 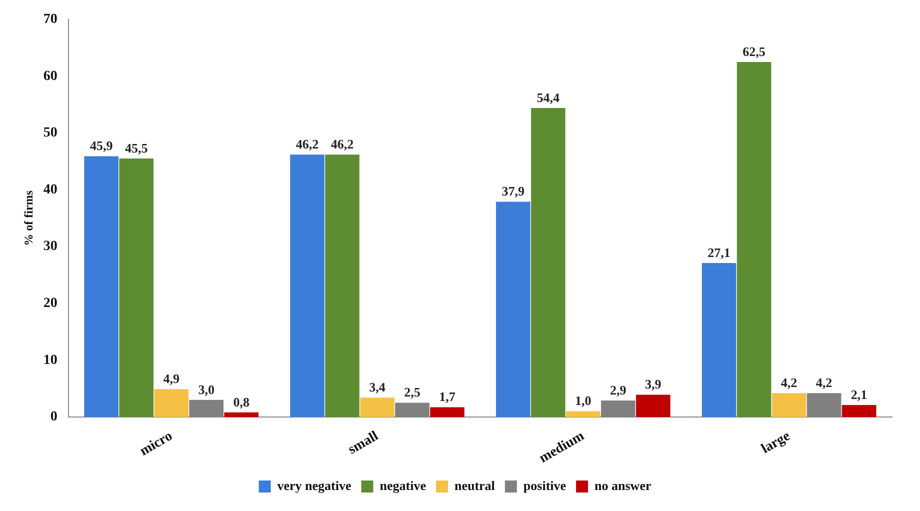 I want to click on y-tick-label: 20, so click(x=50, y=303).